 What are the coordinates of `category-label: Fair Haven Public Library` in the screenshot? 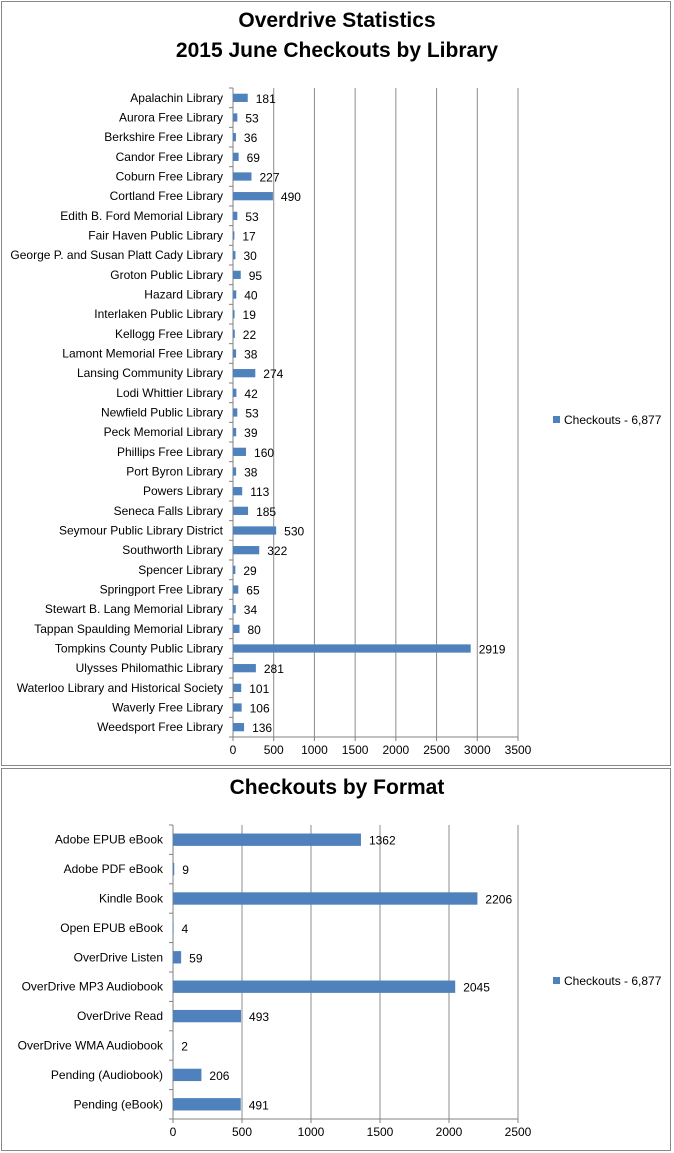 It's located at (155, 236).